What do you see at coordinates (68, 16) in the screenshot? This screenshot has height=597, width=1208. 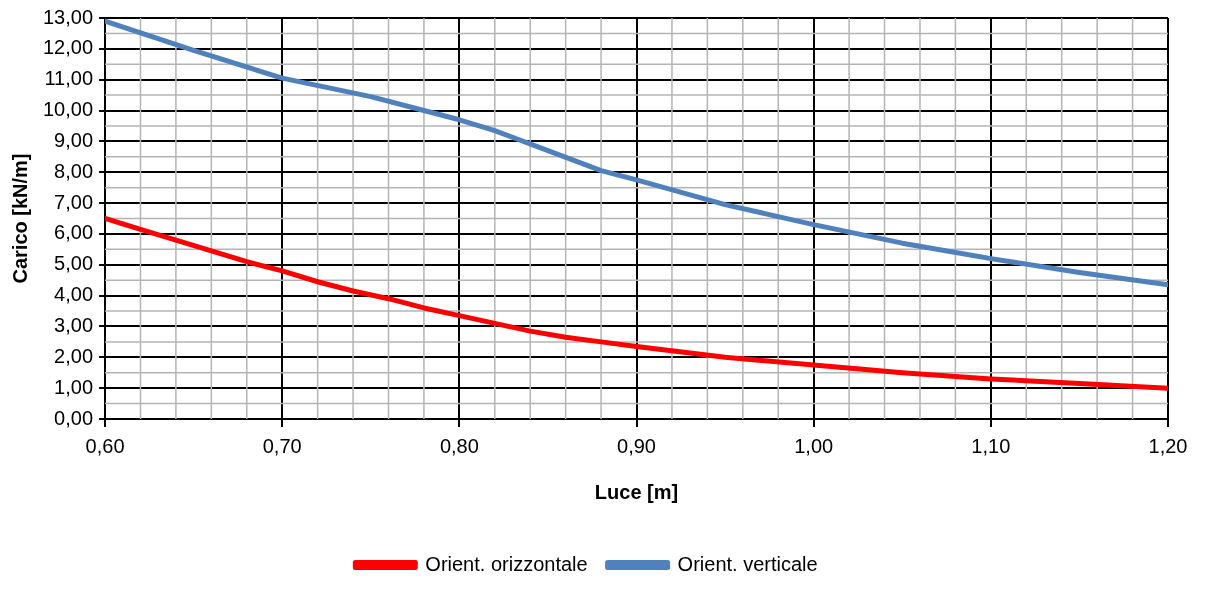 I see `y-tick-label: 13,00` at bounding box center [68, 16].